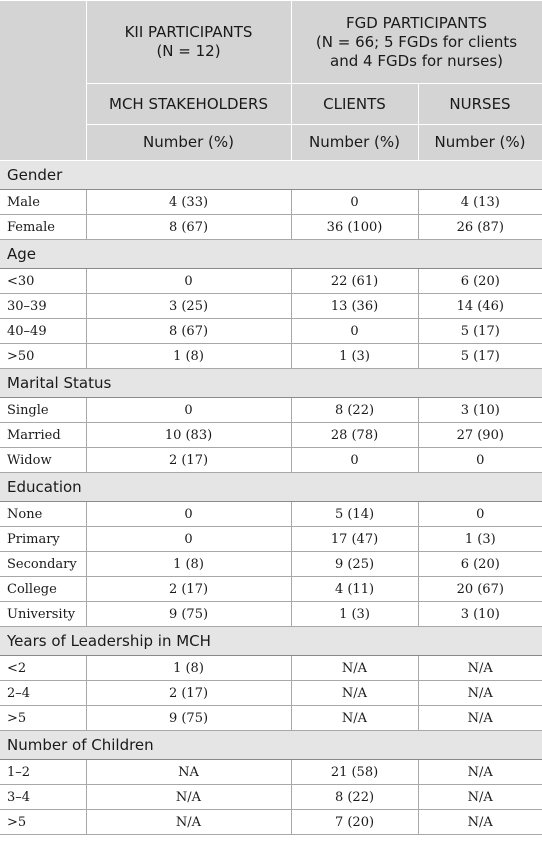 The height and width of the screenshot is (845, 542). Describe the element at coordinates (271, 614) in the screenshot. I see `table-row: University 9 (75) 1 (3) 3 (10)` at that location.